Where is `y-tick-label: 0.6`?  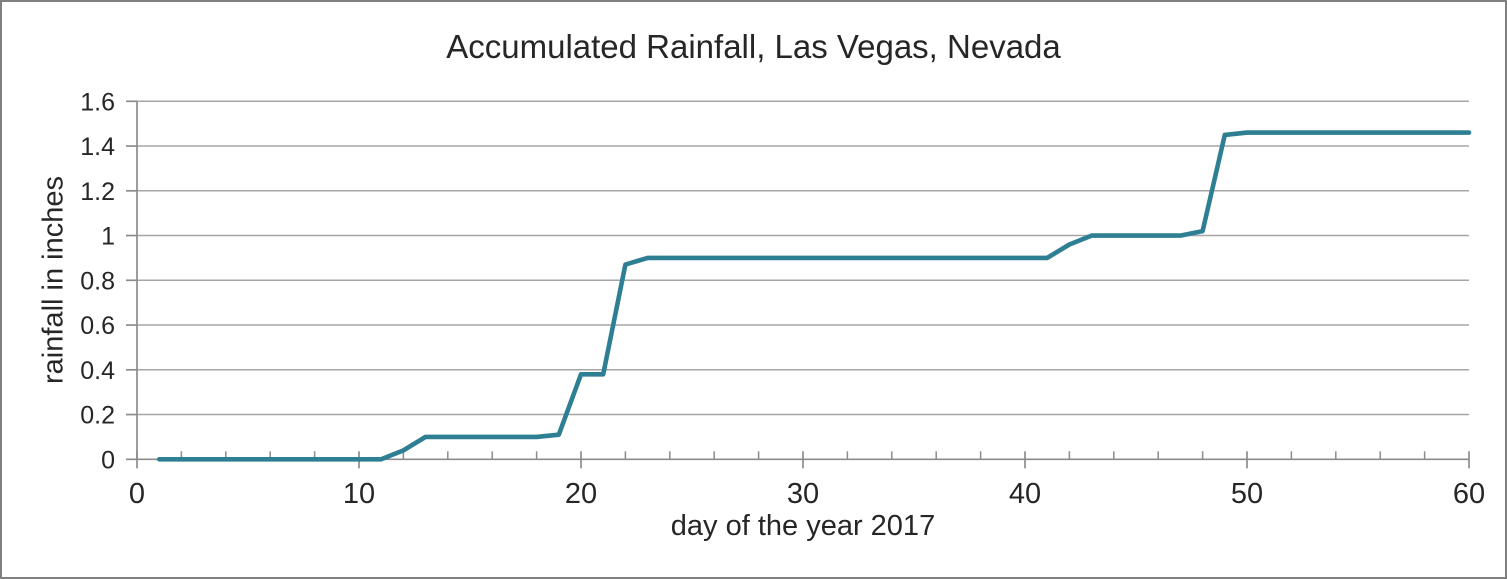
y-tick-label: 0.6 is located at coordinates (97, 326).